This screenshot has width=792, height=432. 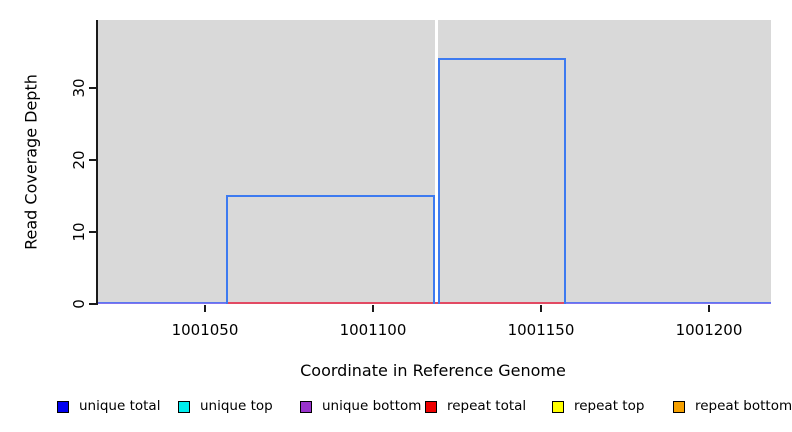 What do you see at coordinates (679, 407) in the screenshot?
I see `repeat-bottom-swatch-icon` at bounding box center [679, 407].